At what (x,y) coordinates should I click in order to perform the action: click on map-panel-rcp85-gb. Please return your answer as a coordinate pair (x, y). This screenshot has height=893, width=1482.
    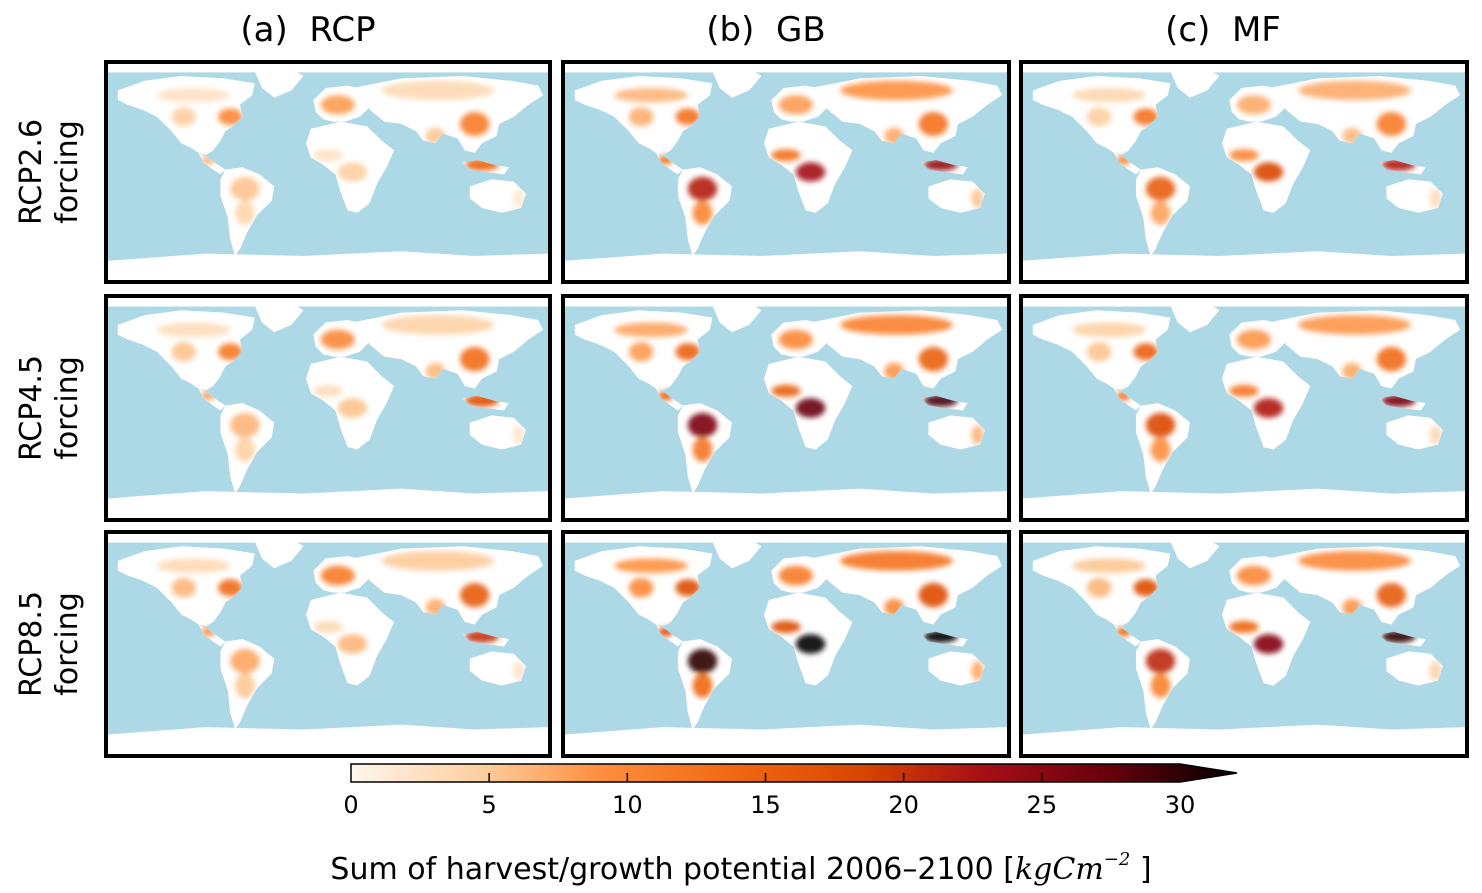
    Looking at the image, I should click on (786, 644).